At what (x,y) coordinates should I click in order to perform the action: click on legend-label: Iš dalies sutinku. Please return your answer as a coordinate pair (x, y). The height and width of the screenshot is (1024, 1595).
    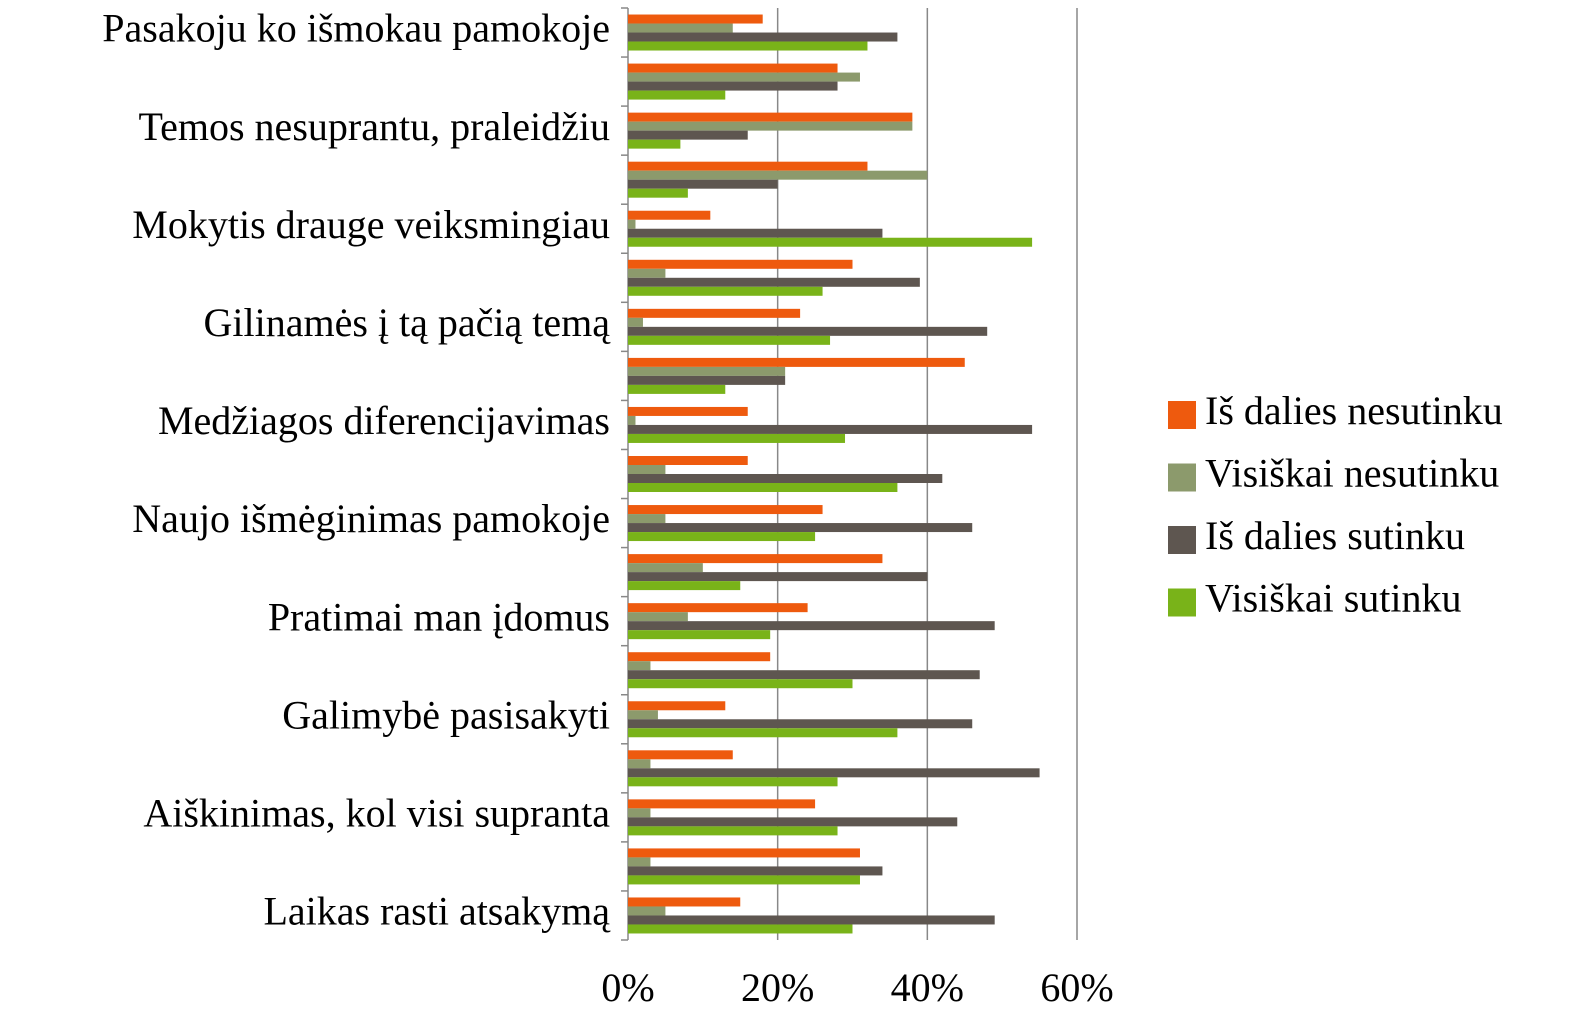
    Looking at the image, I should click on (1335, 535).